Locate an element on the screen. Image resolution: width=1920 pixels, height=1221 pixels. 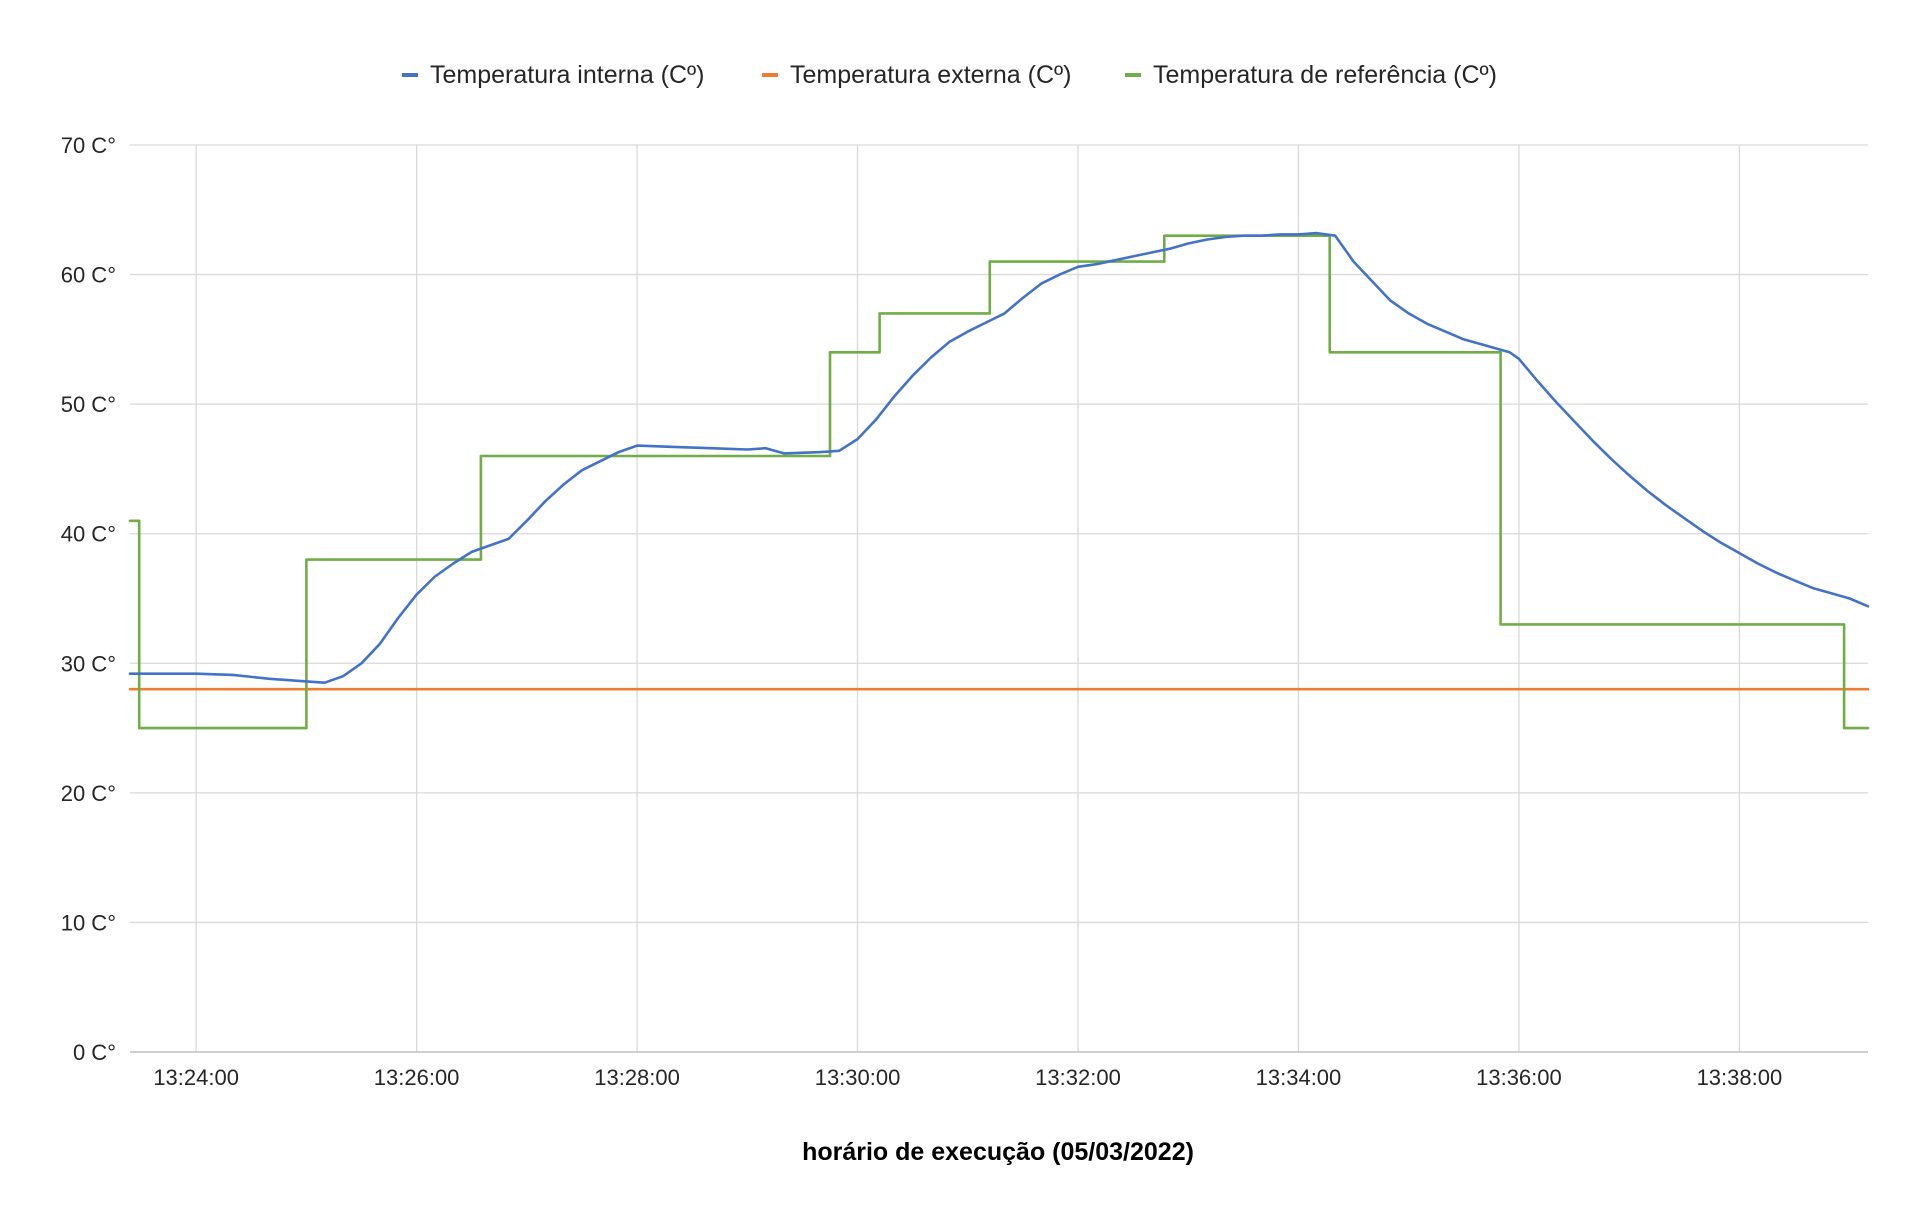
x-axis-title: horário de execução (05/03/2022) is located at coordinates (998, 1152).